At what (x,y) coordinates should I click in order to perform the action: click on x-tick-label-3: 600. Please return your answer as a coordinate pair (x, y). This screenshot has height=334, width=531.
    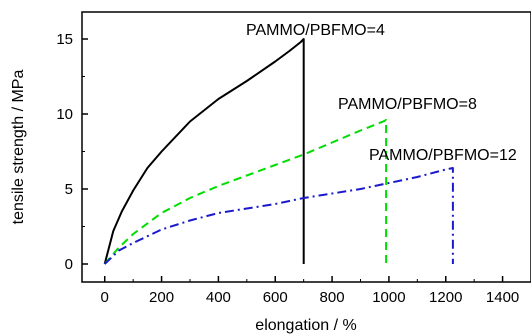
    Looking at the image, I should click on (275, 297).